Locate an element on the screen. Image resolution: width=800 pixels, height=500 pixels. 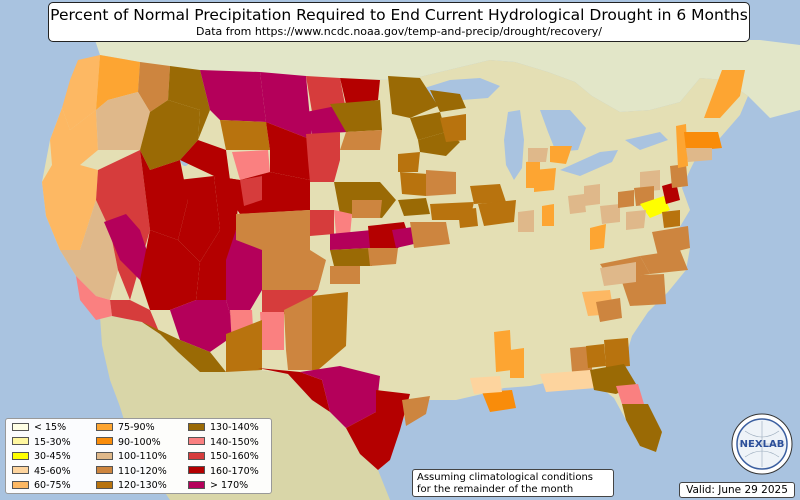
region-ma is located at coordinates (703, 141).